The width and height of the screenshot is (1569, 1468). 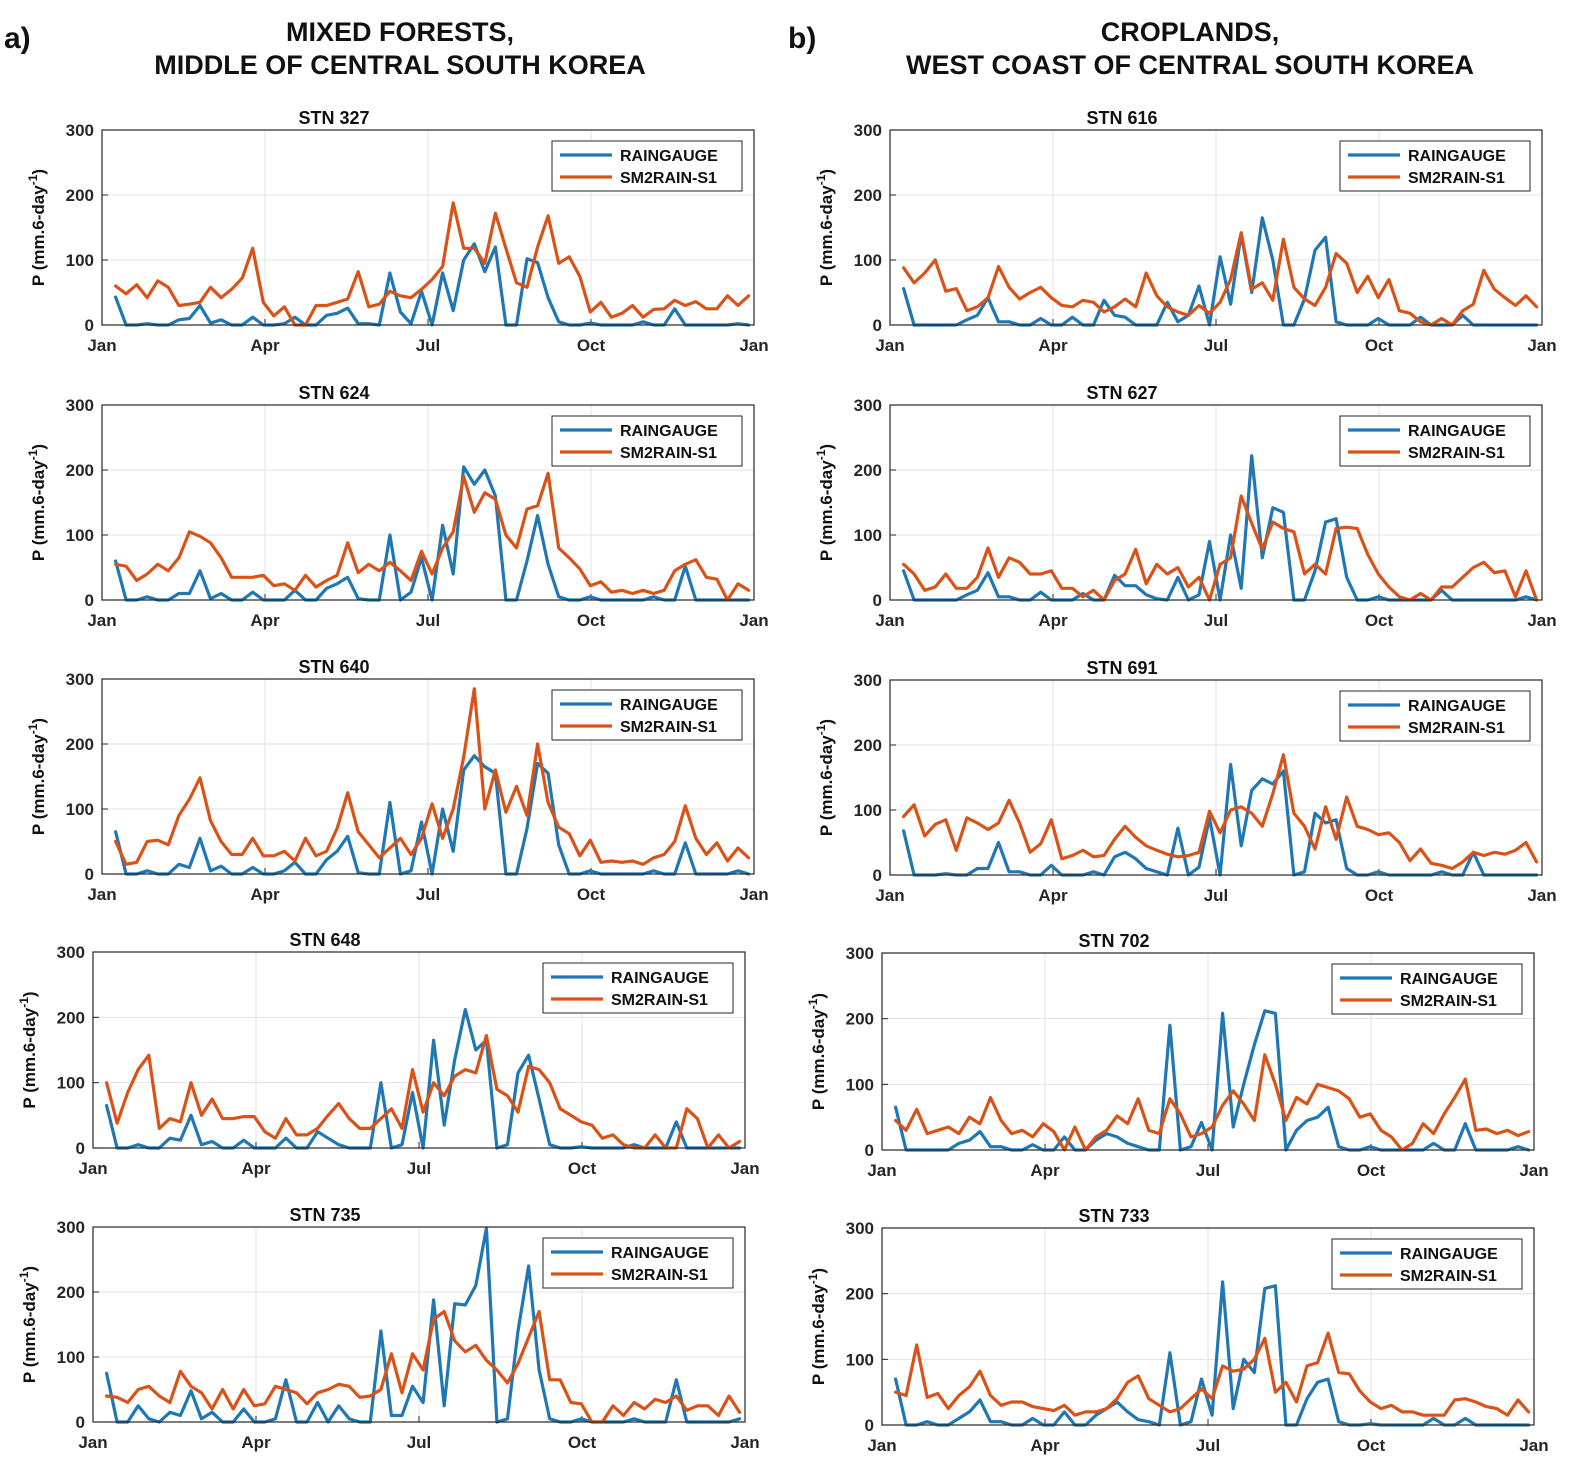 I want to click on column-b-title-line1: CROPLANDS,, so click(x=1190, y=32).